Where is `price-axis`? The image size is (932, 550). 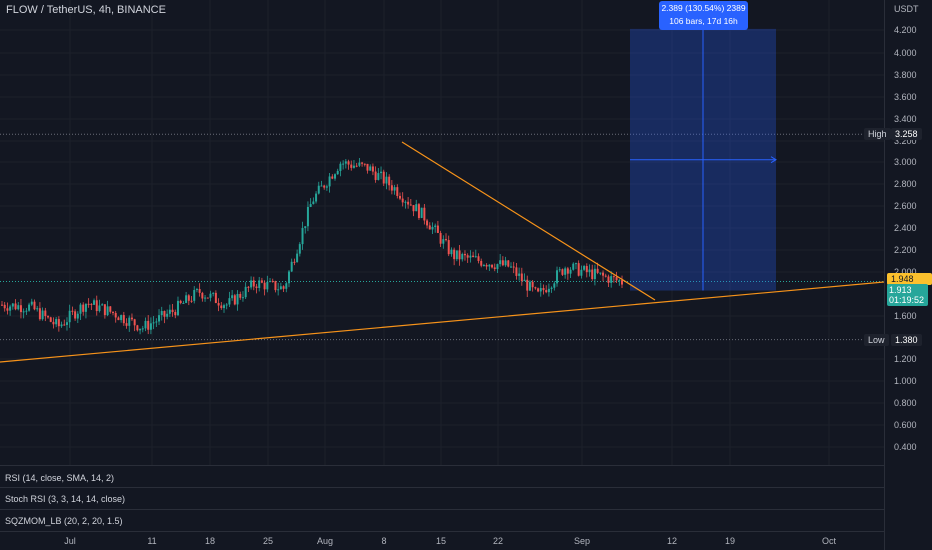
price-axis is located at coordinates (908, 275).